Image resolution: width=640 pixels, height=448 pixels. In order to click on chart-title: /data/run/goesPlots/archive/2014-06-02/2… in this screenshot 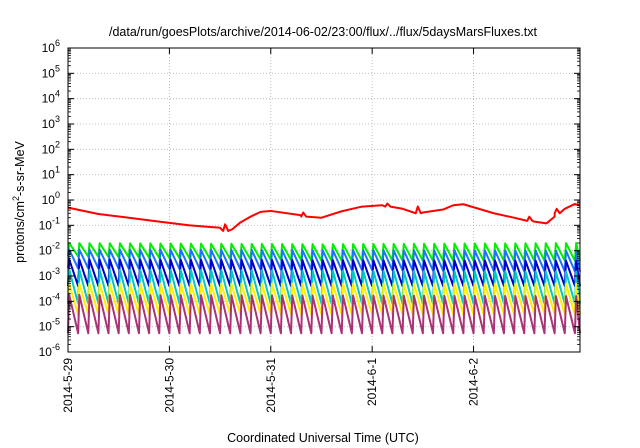, I will do `click(323, 32)`.